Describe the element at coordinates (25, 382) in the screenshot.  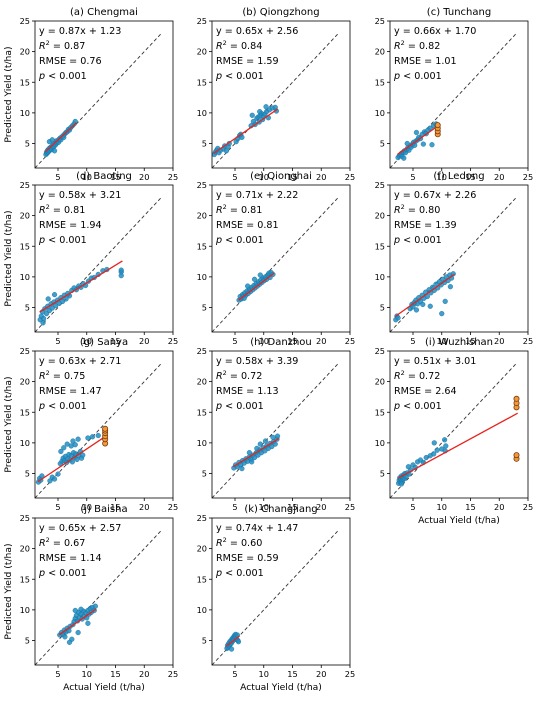
I see `y-tick-label: 20` at that location.